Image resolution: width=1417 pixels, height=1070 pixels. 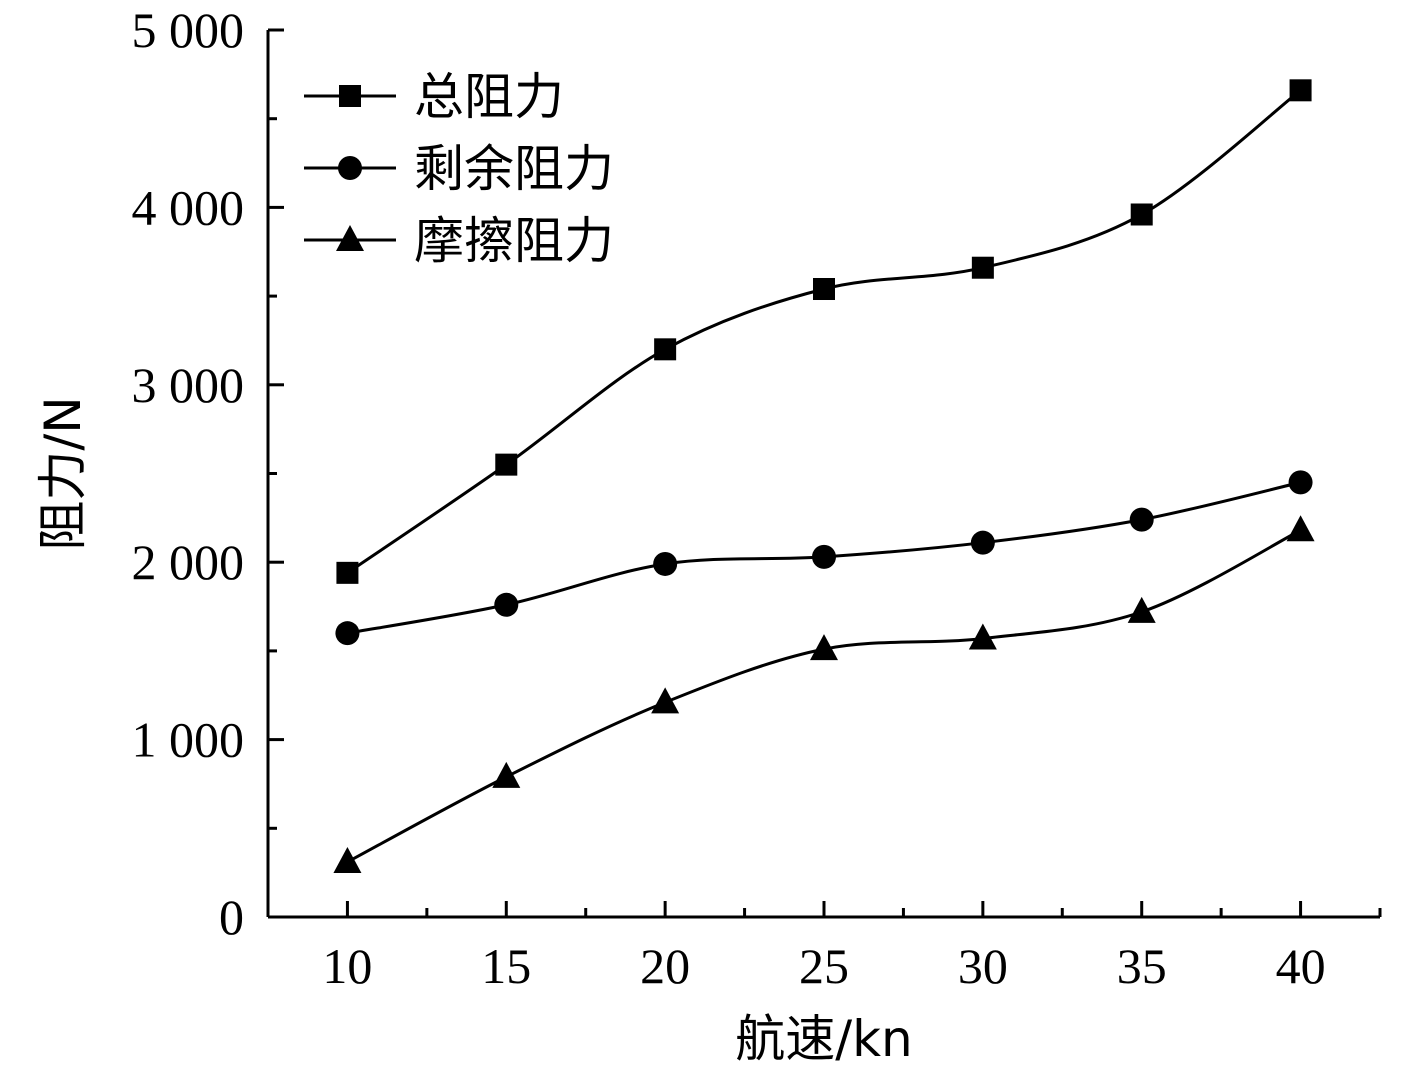 I want to click on y-tick-label: 4 000, so click(x=188, y=207).